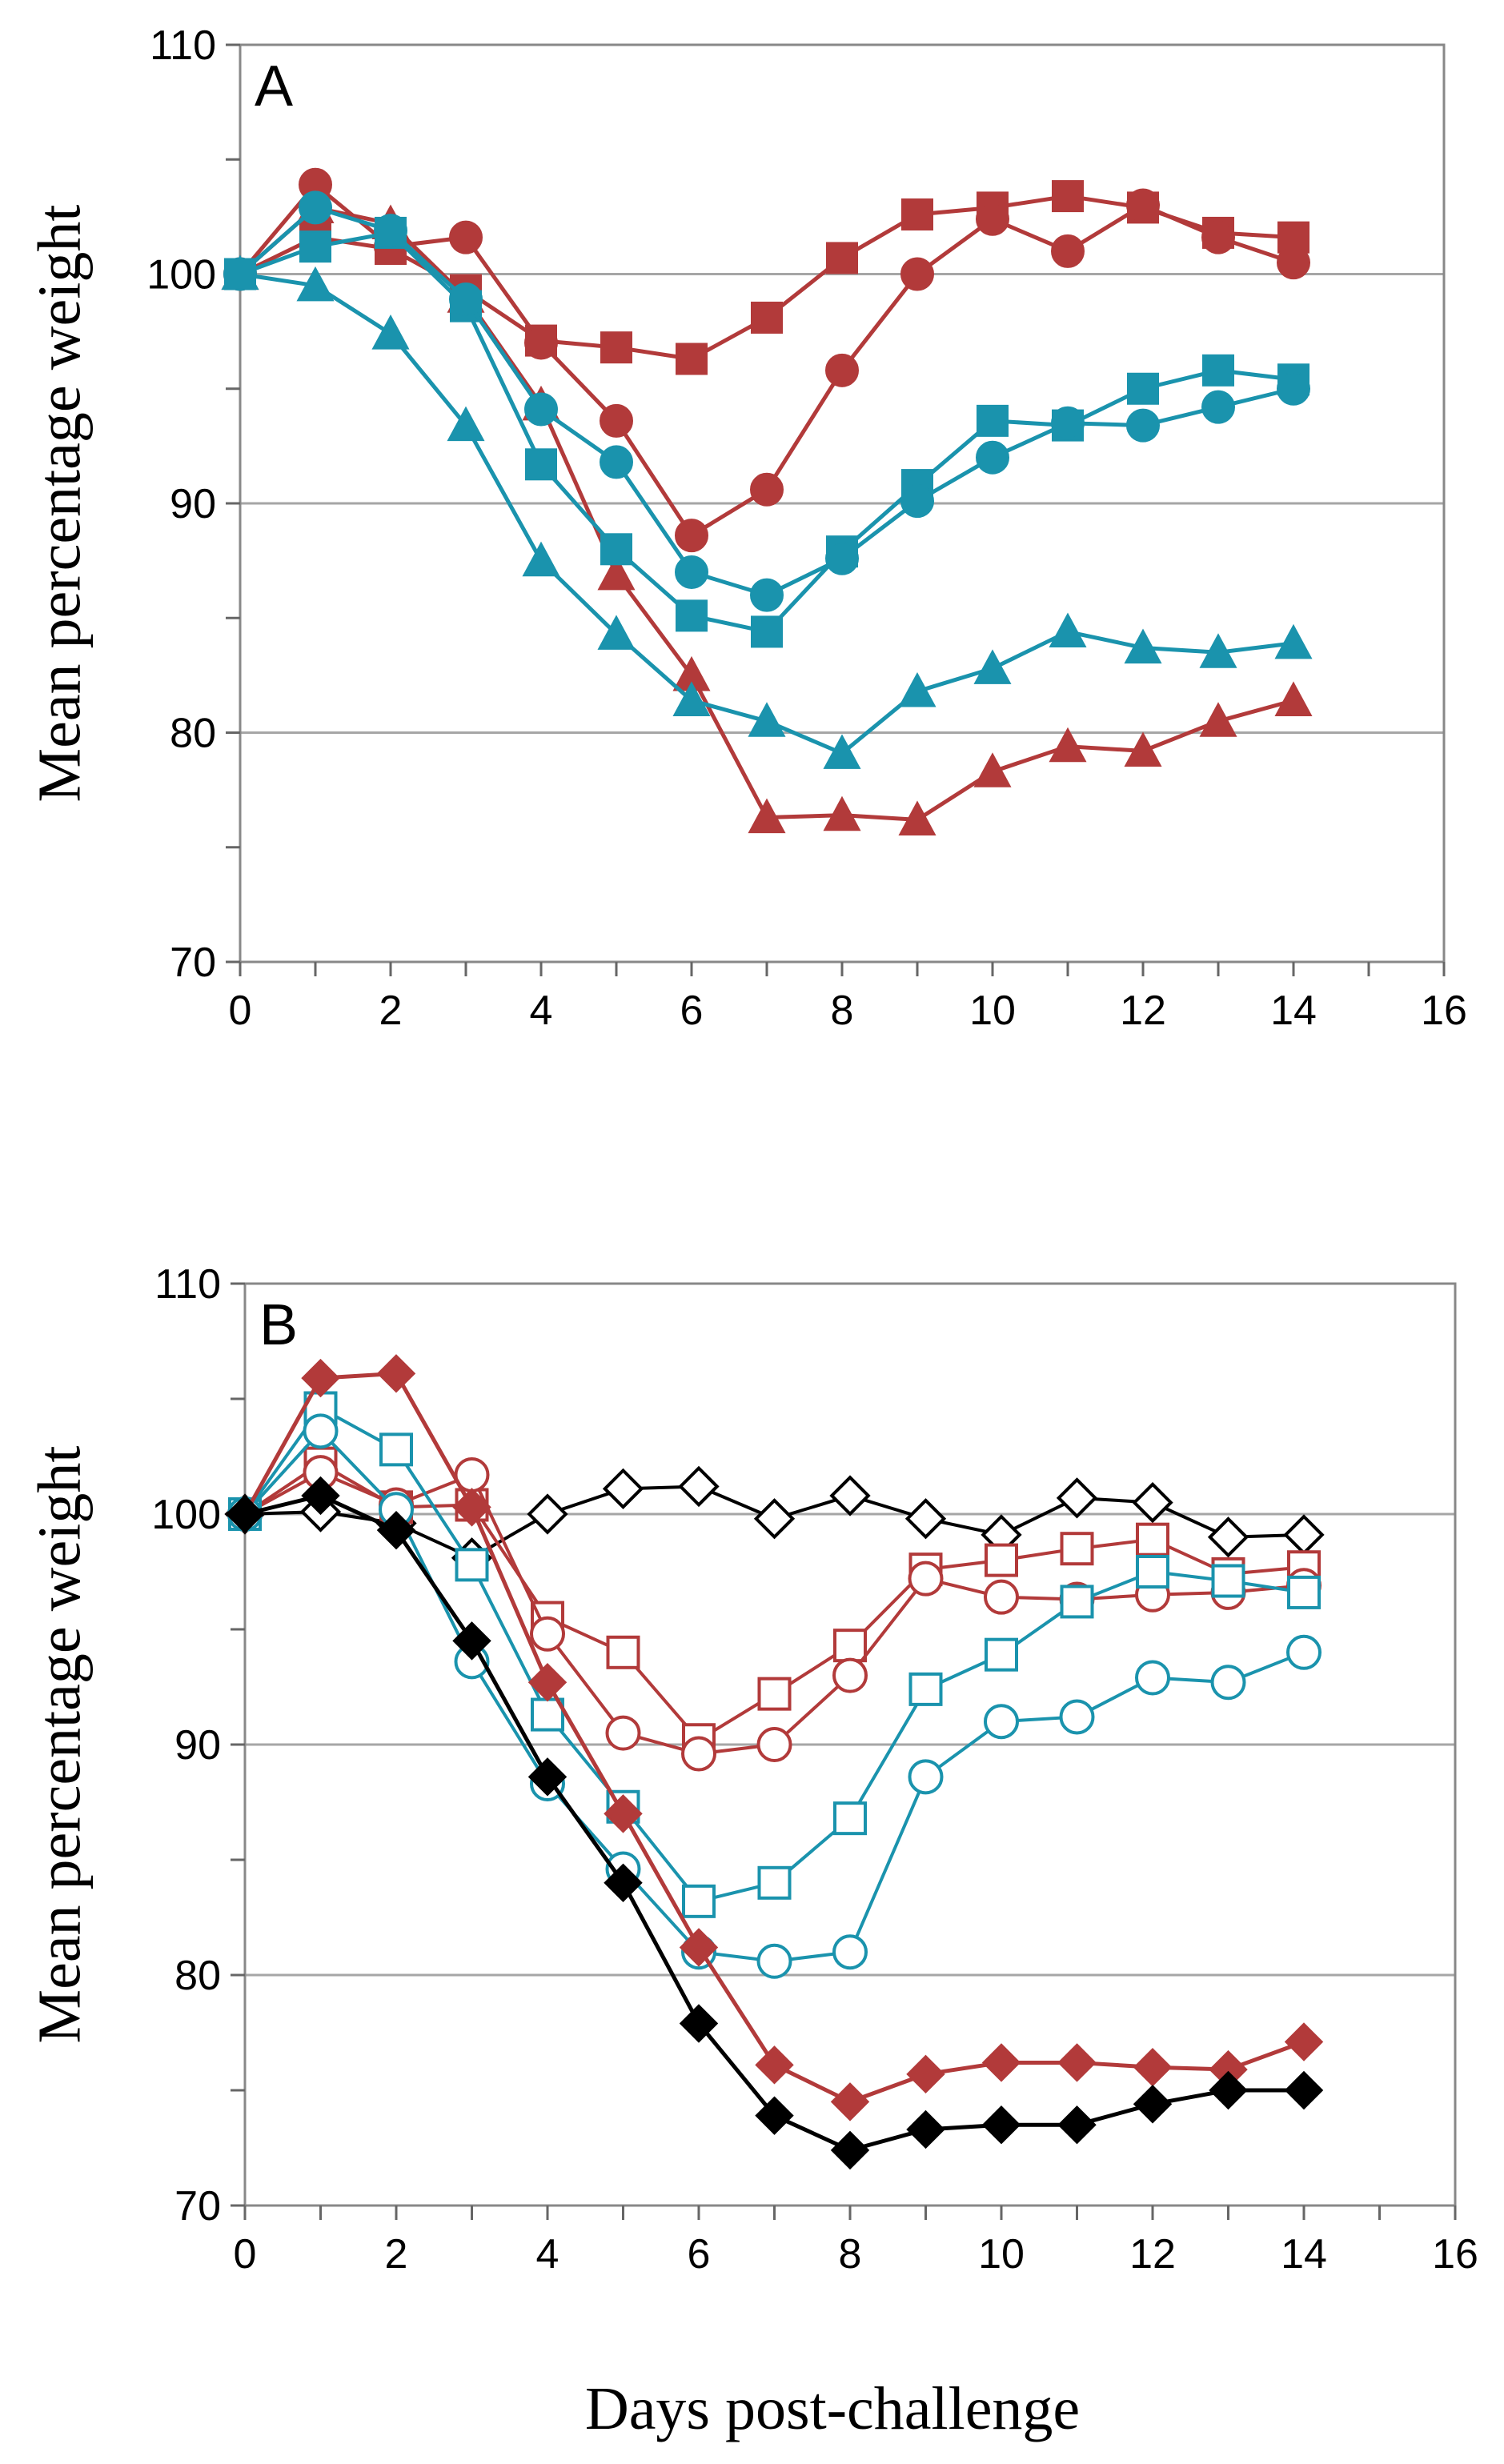 The width and height of the screenshot is (1504, 2464). What do you see at coordinates (197, 1976) in the screenshot?
I see `y-tick-label: 80` at bounding box center [197, 1976].